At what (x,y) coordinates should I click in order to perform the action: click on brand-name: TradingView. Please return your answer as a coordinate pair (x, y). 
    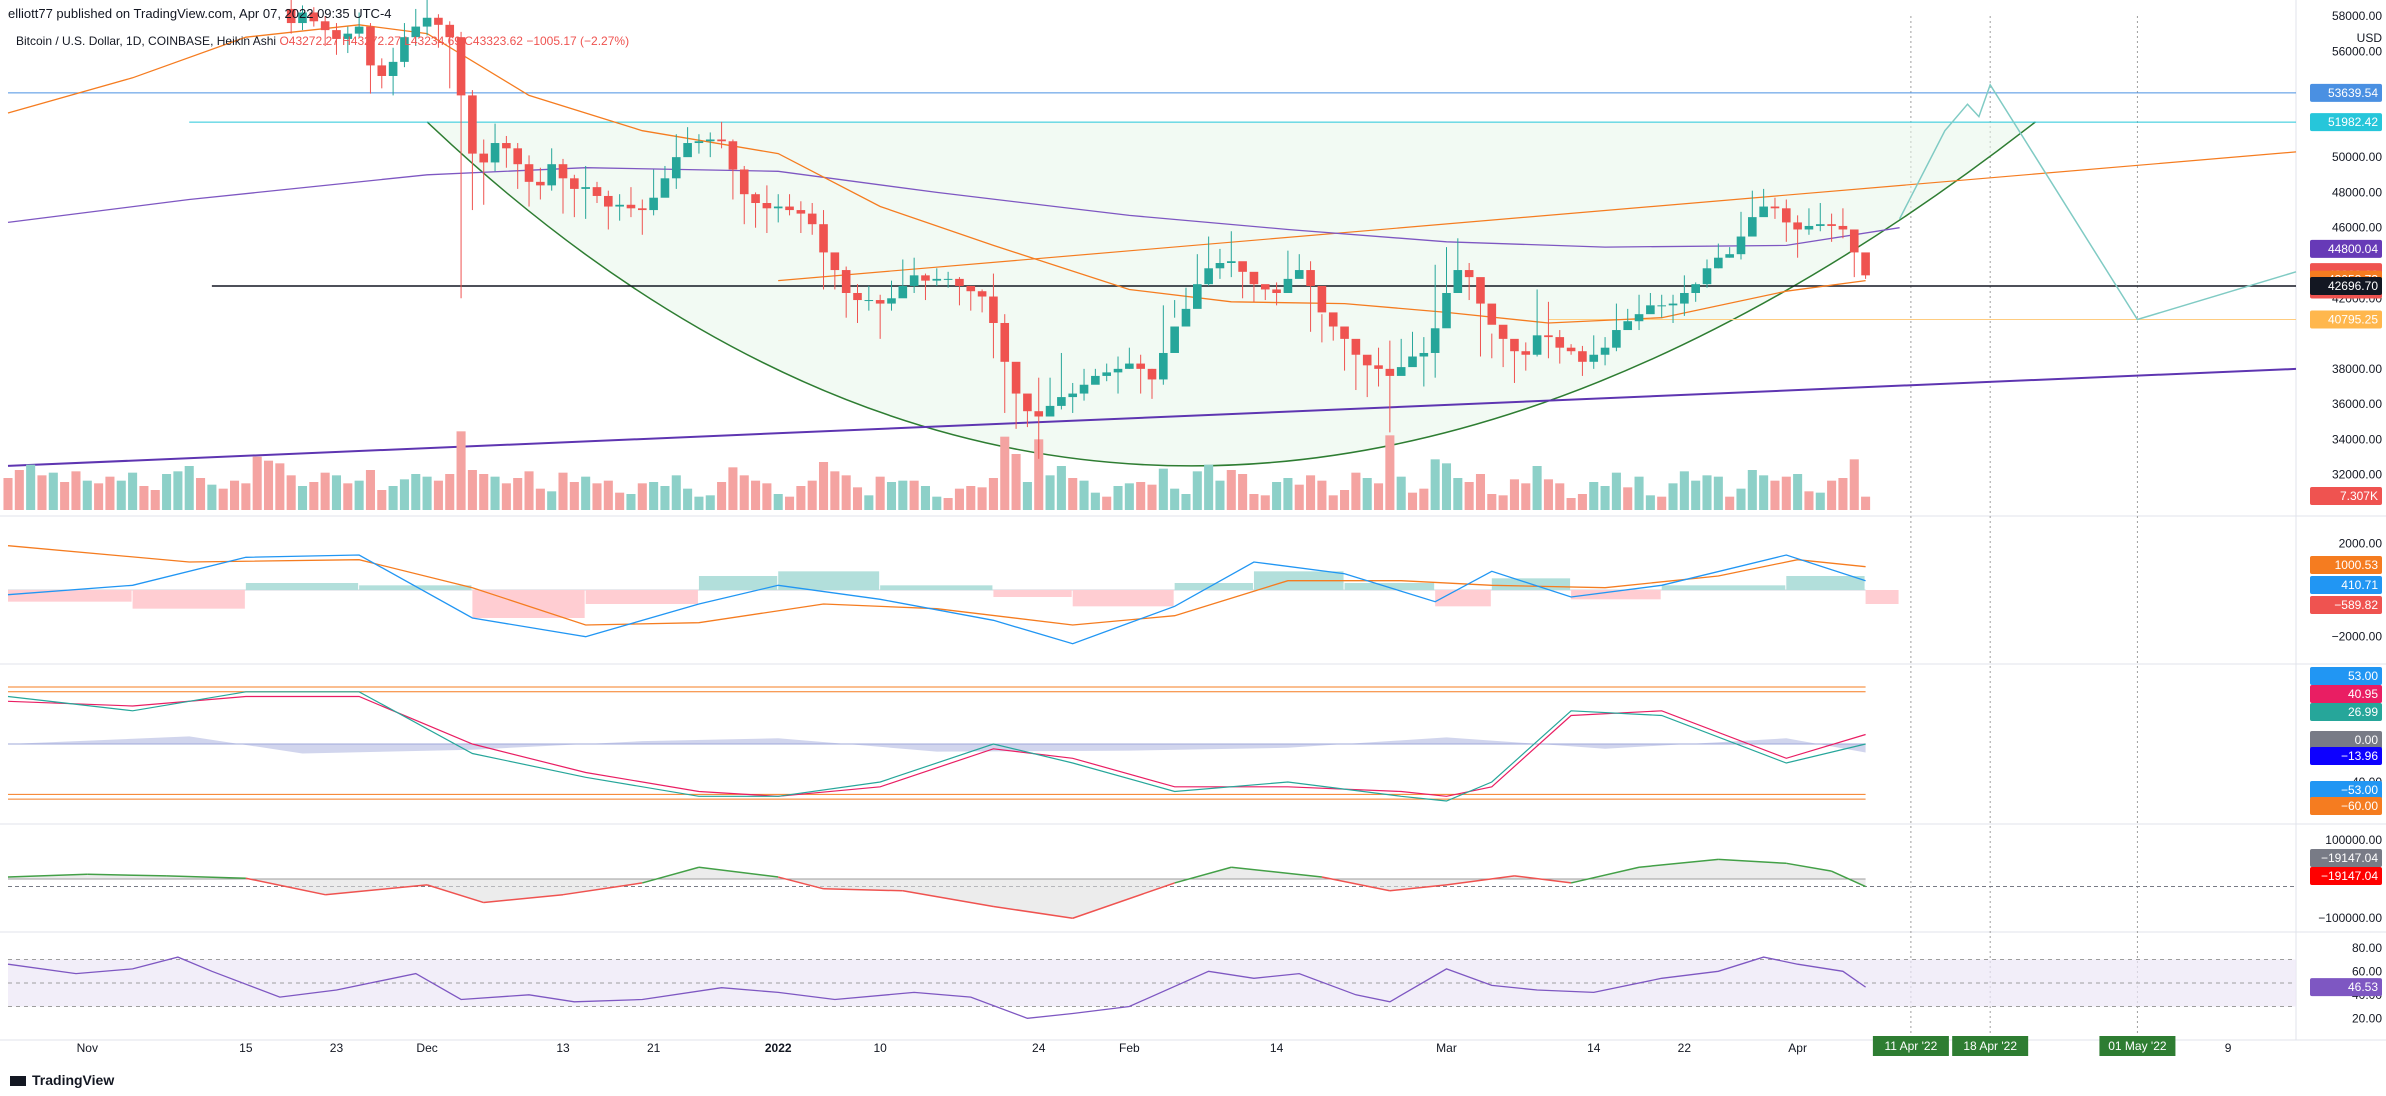
    Looking at the image, I should click on (73, 1080).